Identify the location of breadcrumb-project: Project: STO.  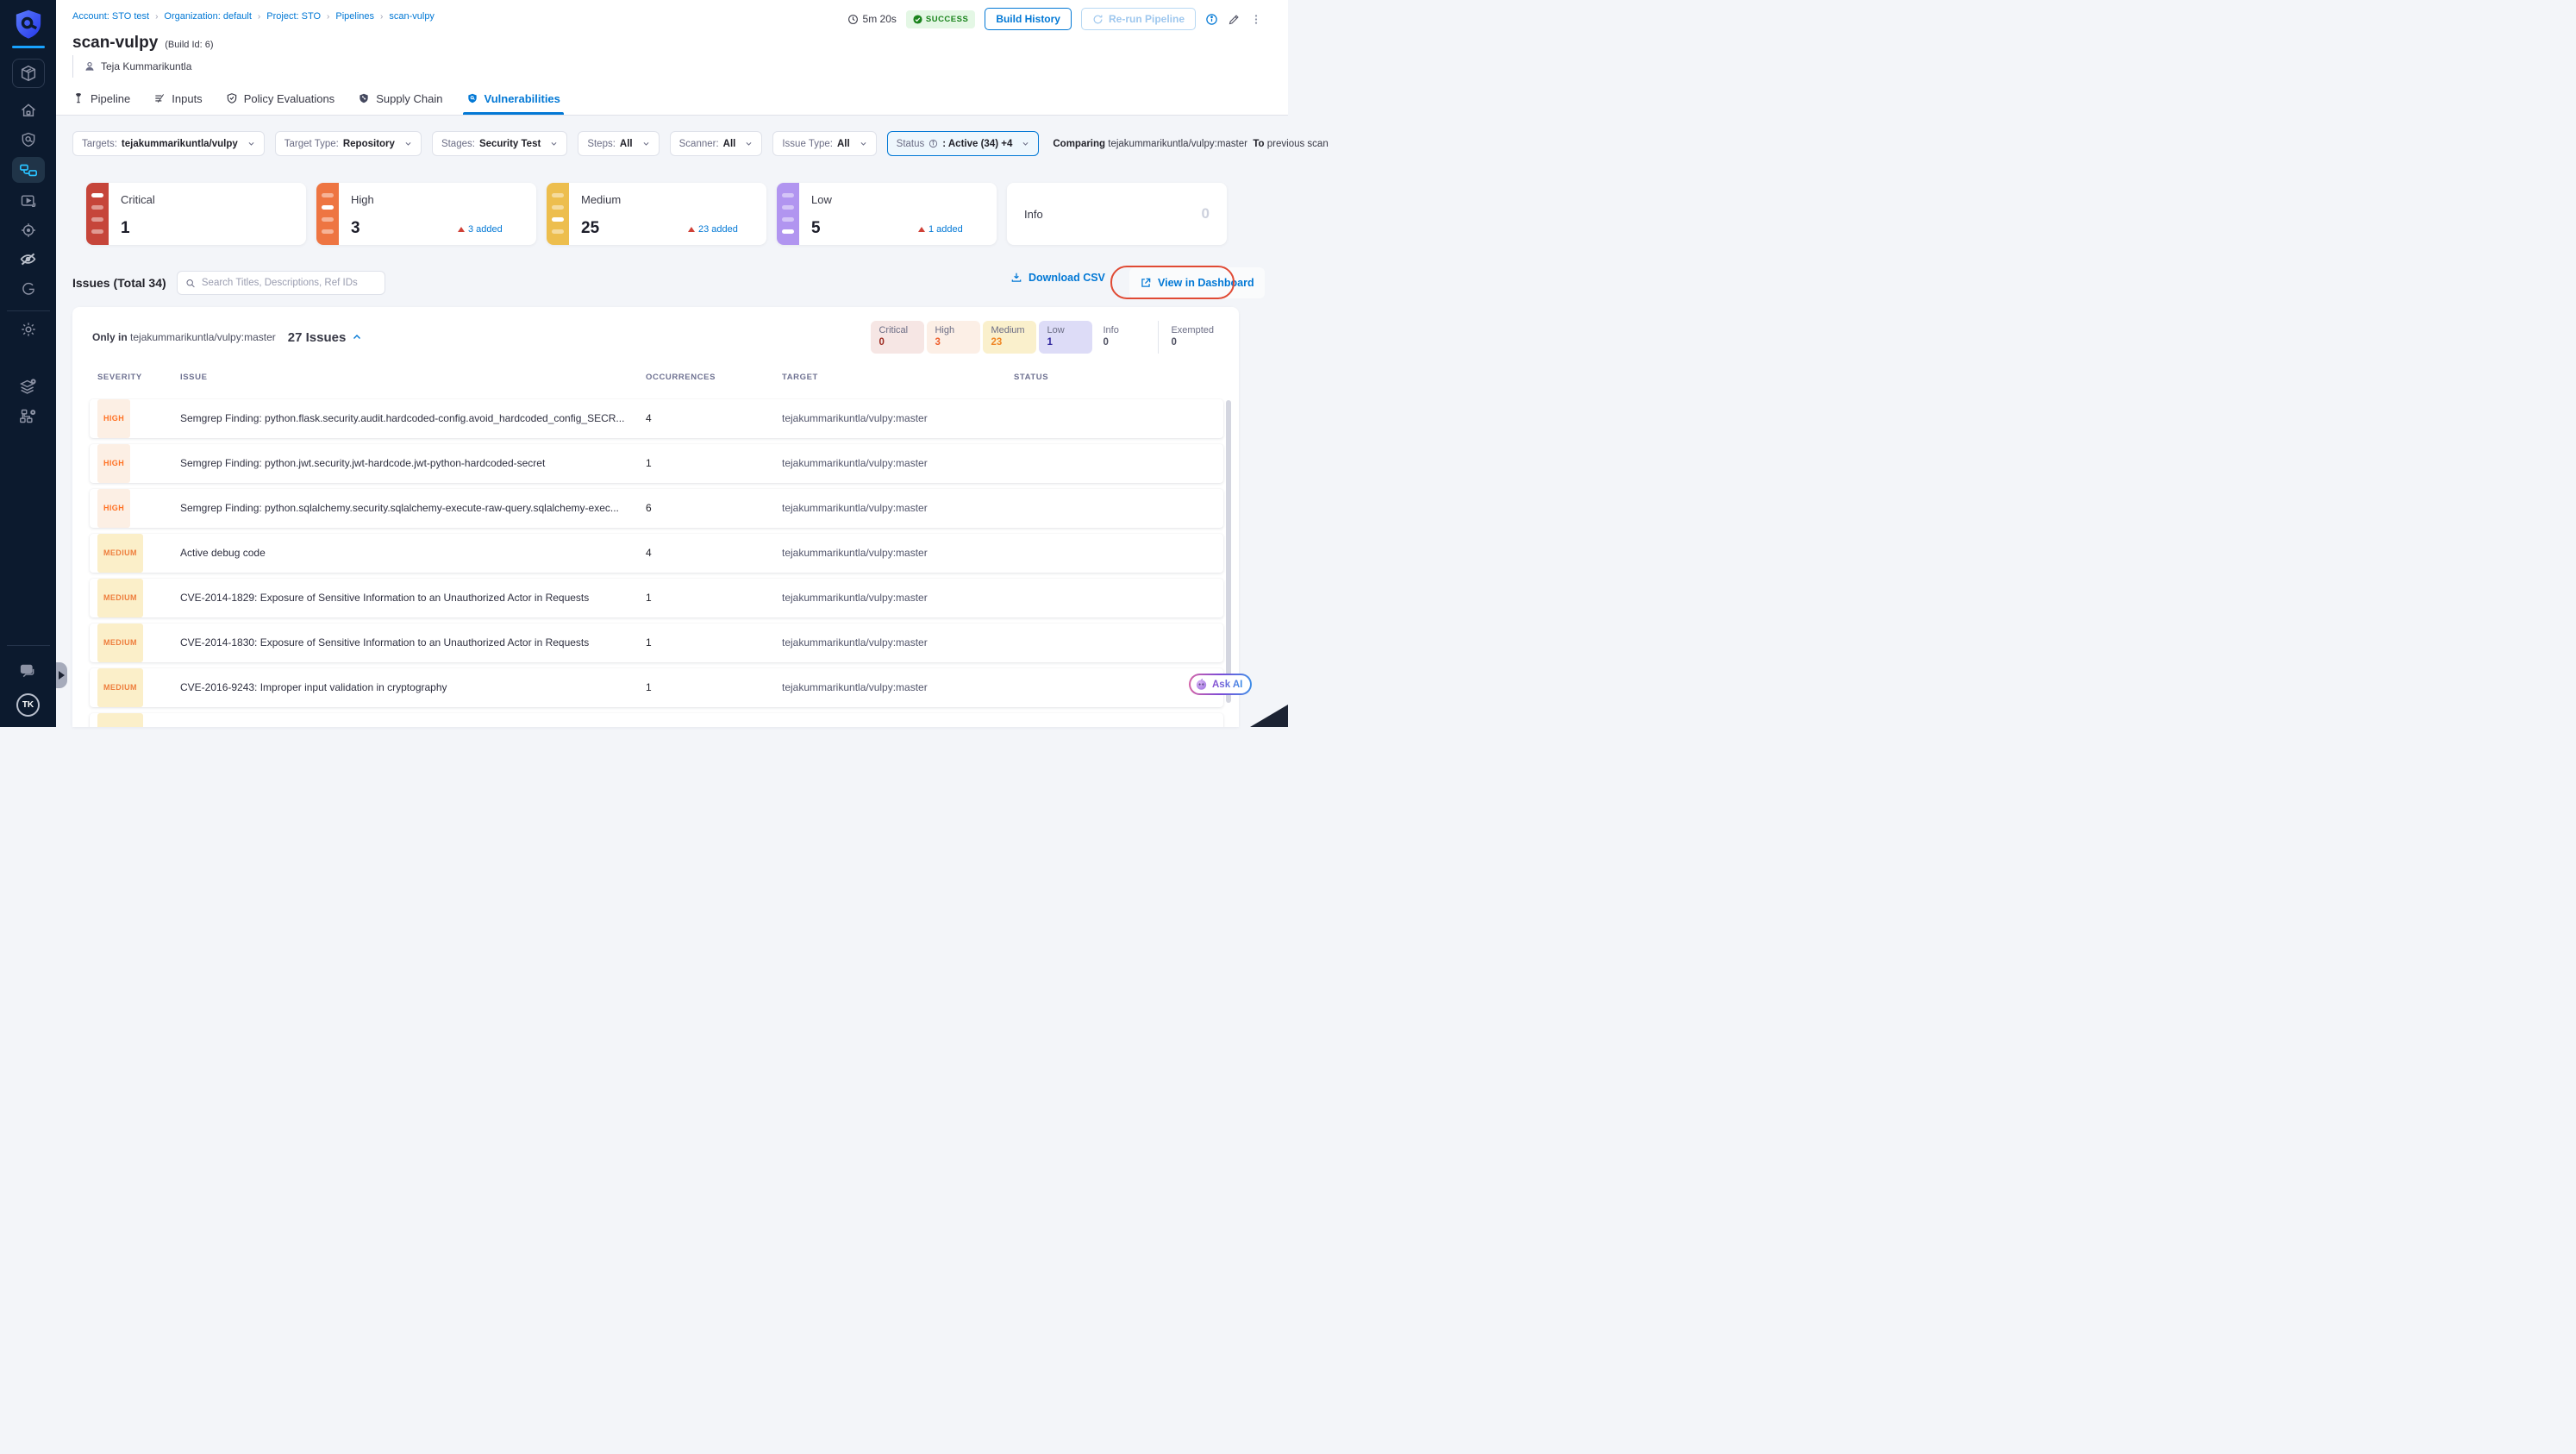
(294, 16).